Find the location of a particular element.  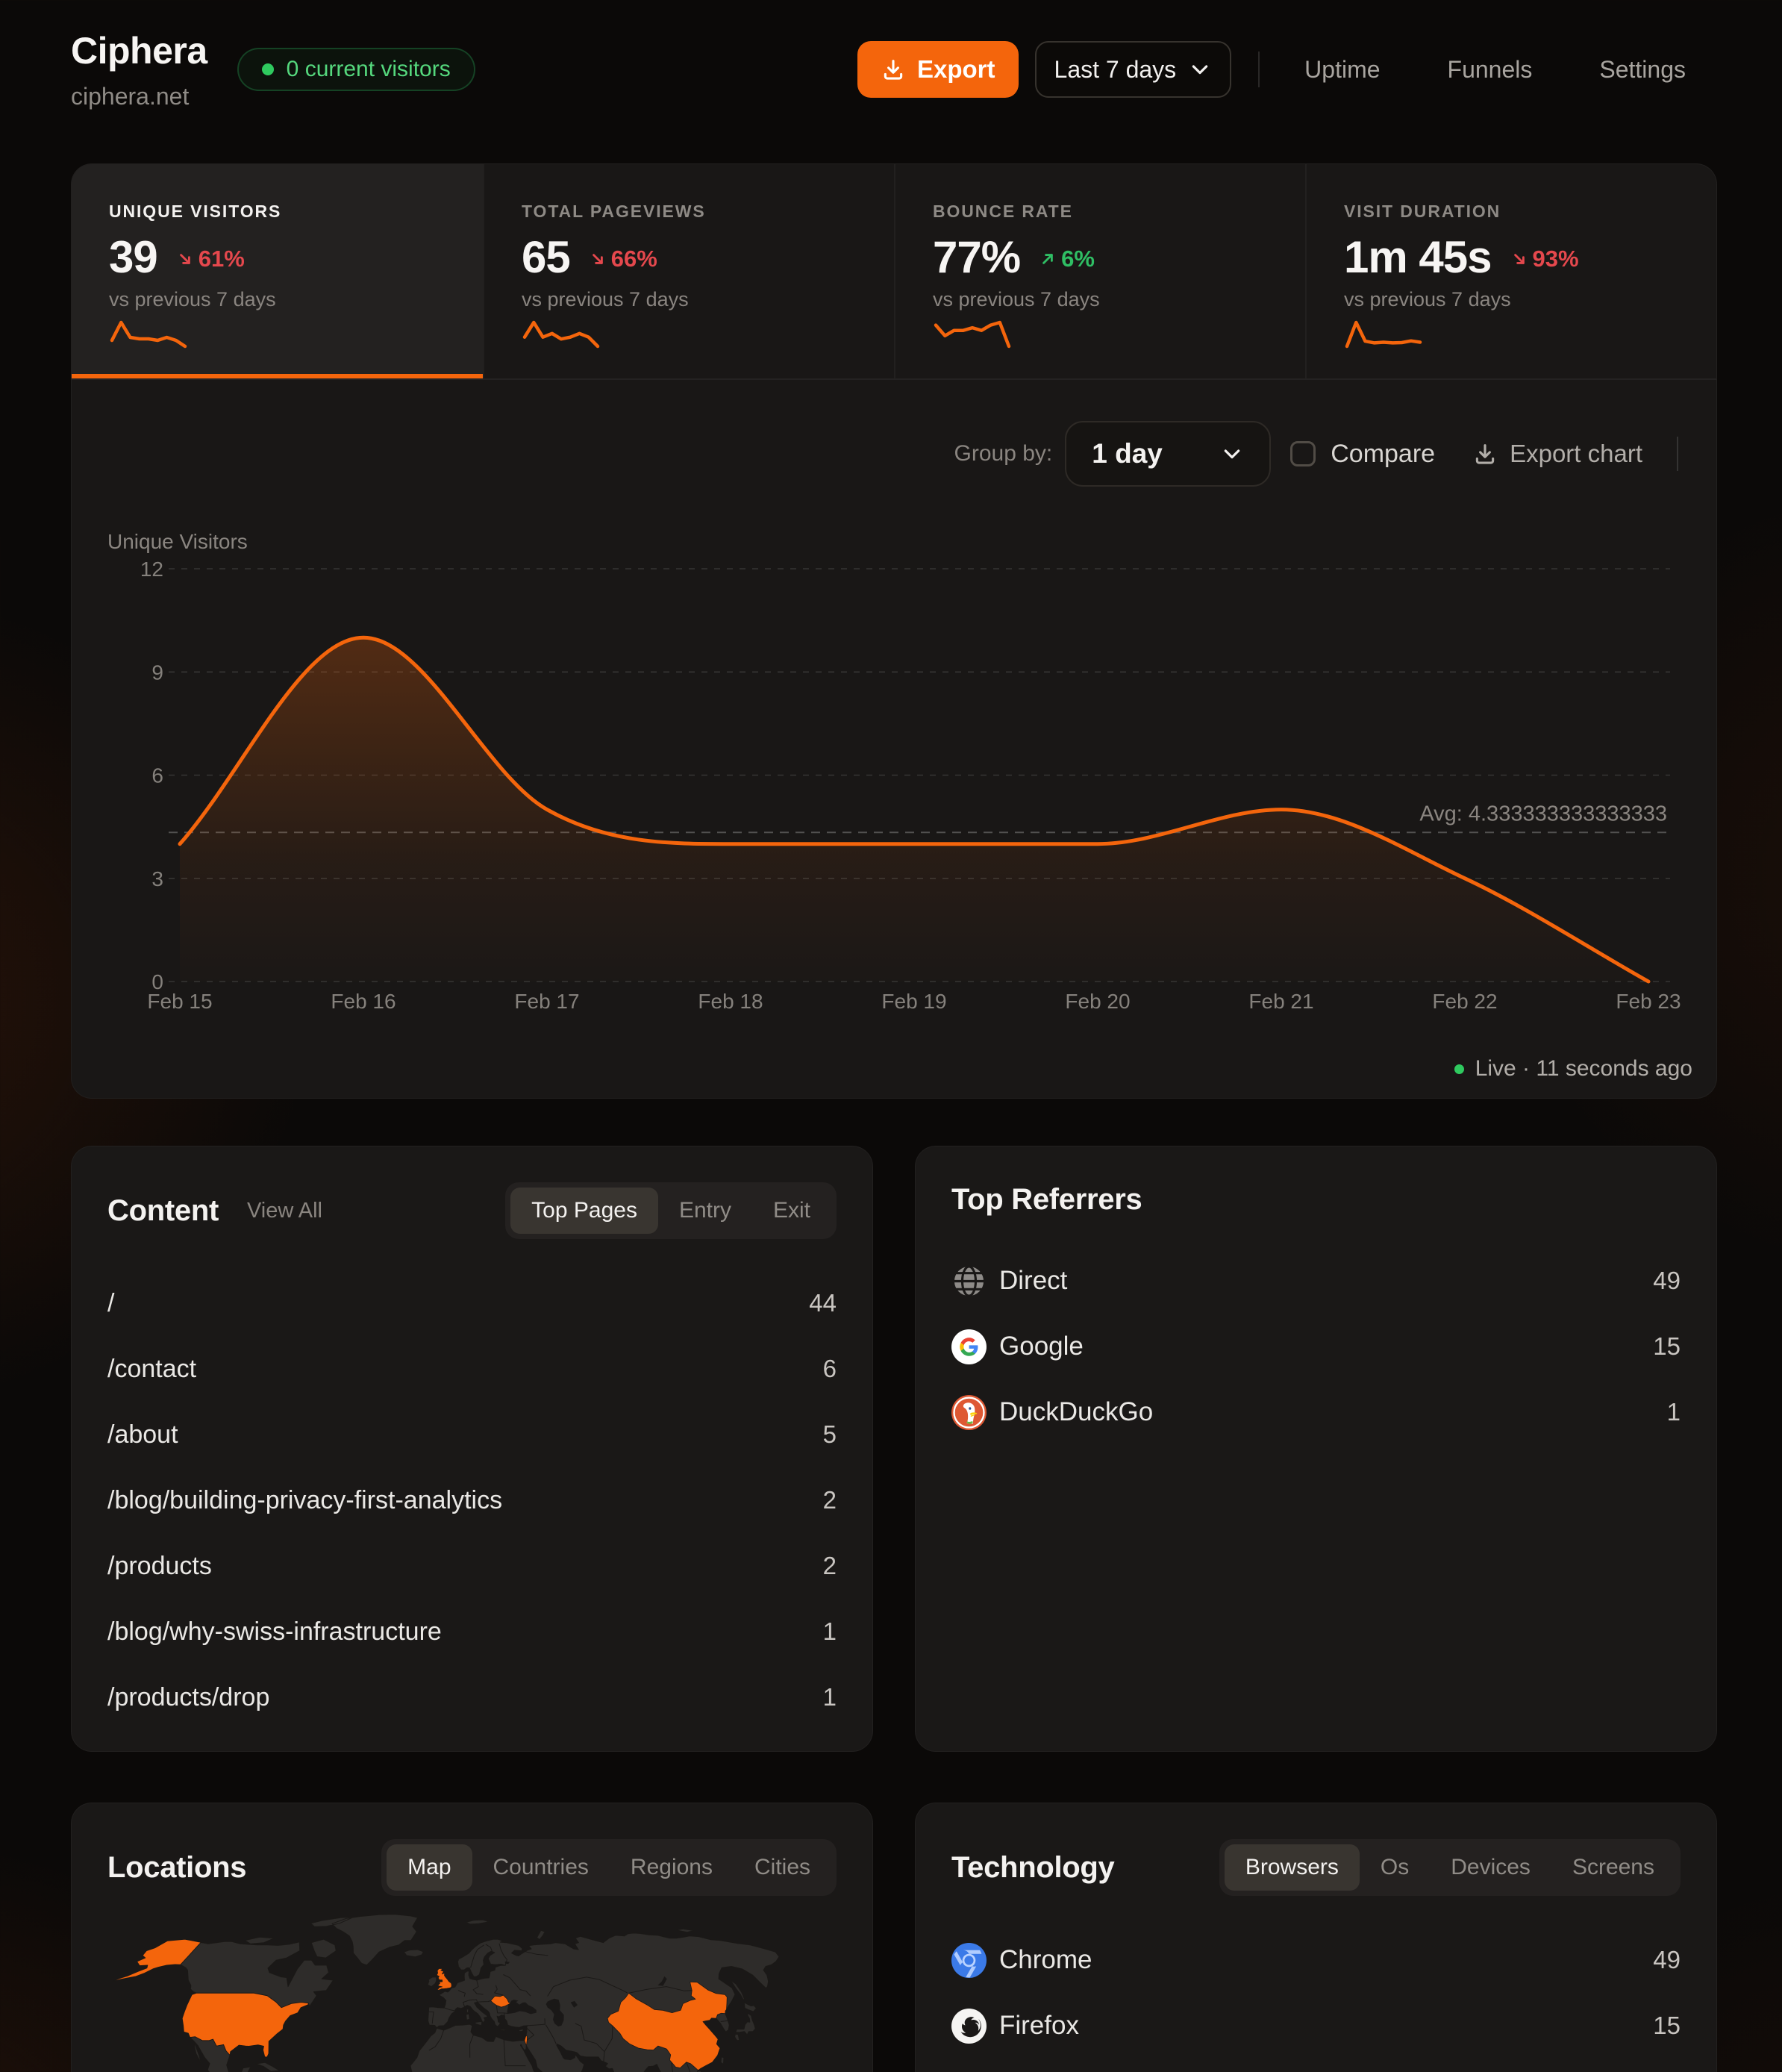

technology-tab-os: Os is located at coordinates (1395, 1867).